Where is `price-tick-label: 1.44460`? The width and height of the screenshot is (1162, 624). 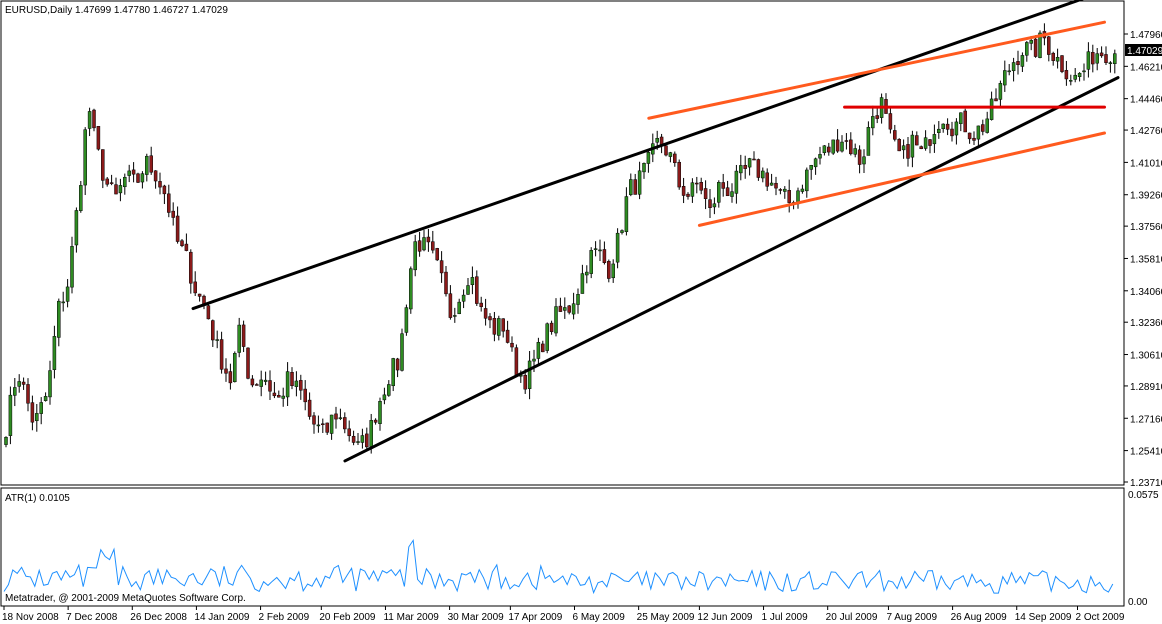 price-tick-label: 1.44460 is located at coordinates (1146, 100).